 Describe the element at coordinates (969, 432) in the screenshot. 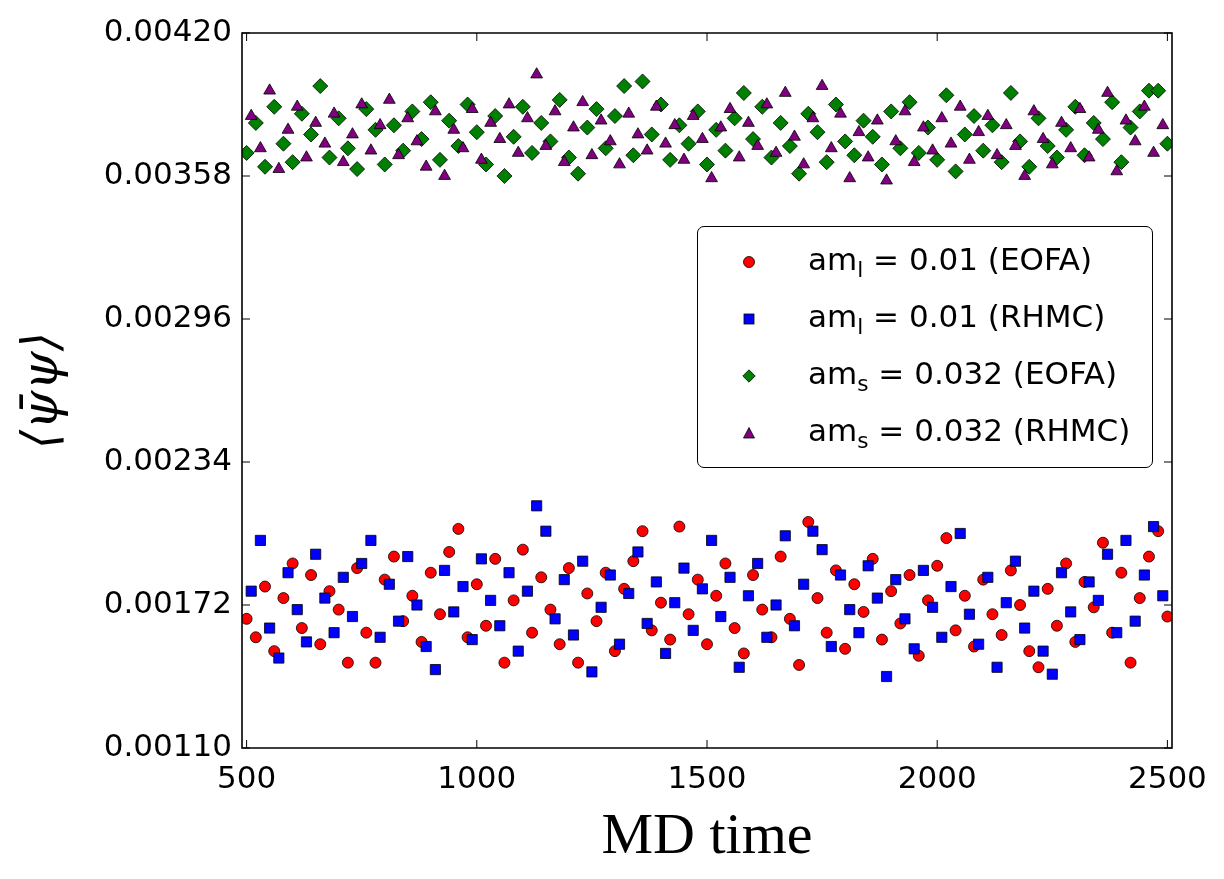

I see `legend-label: am$_{s}$ = 0.032 (RHMC)` at that location.